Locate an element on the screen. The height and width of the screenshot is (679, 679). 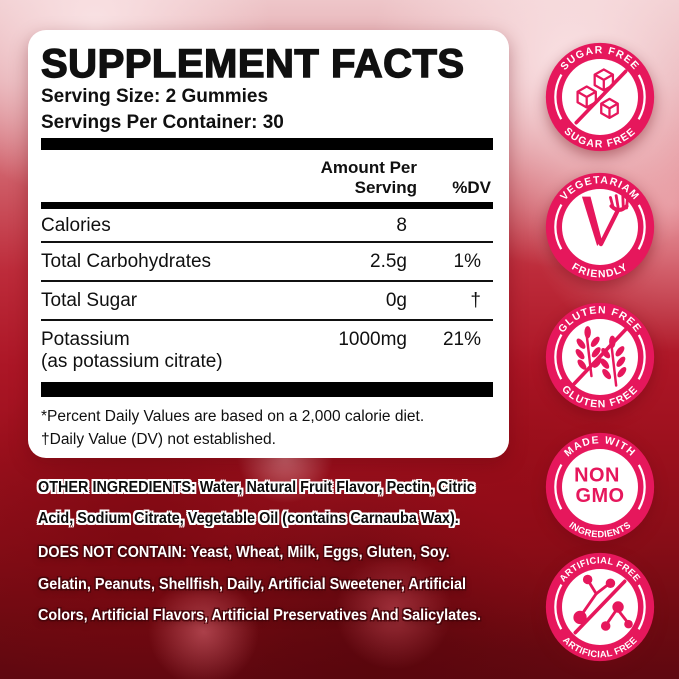
nutrient-dv: 1% is located at coordinates (467, 261).